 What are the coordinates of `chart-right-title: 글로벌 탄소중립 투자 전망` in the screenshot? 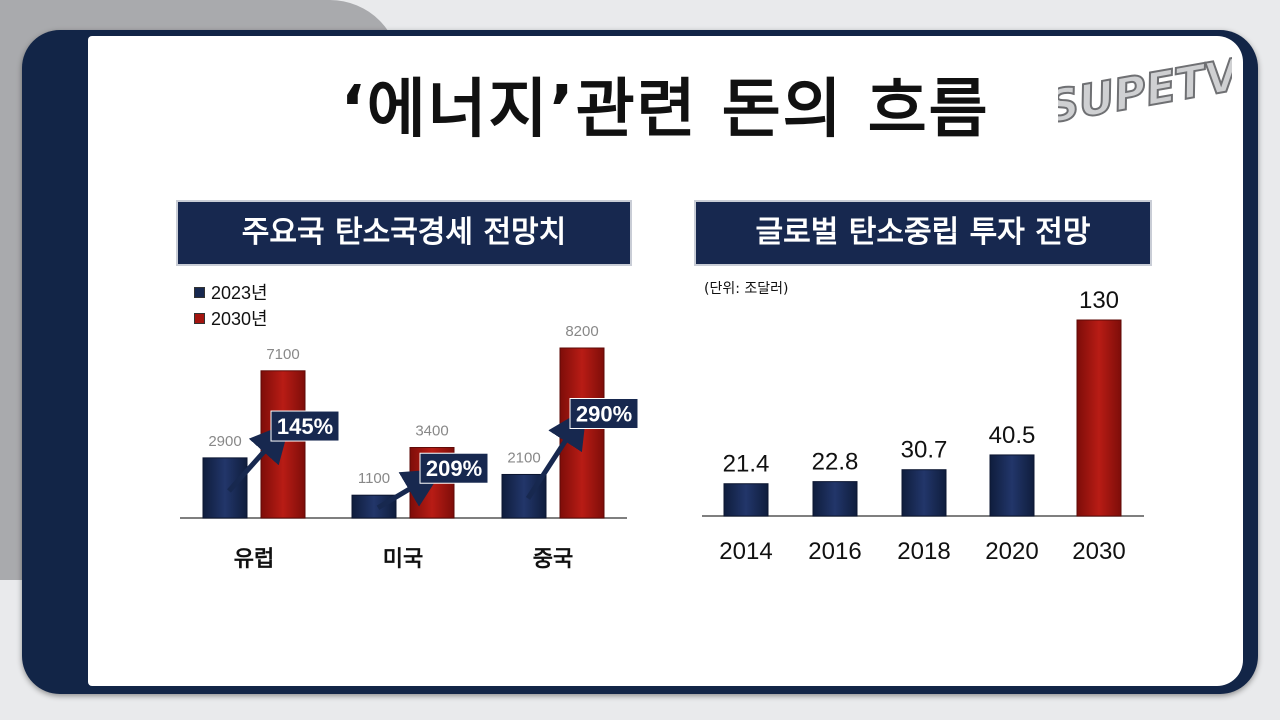 It's located at (923, 233).